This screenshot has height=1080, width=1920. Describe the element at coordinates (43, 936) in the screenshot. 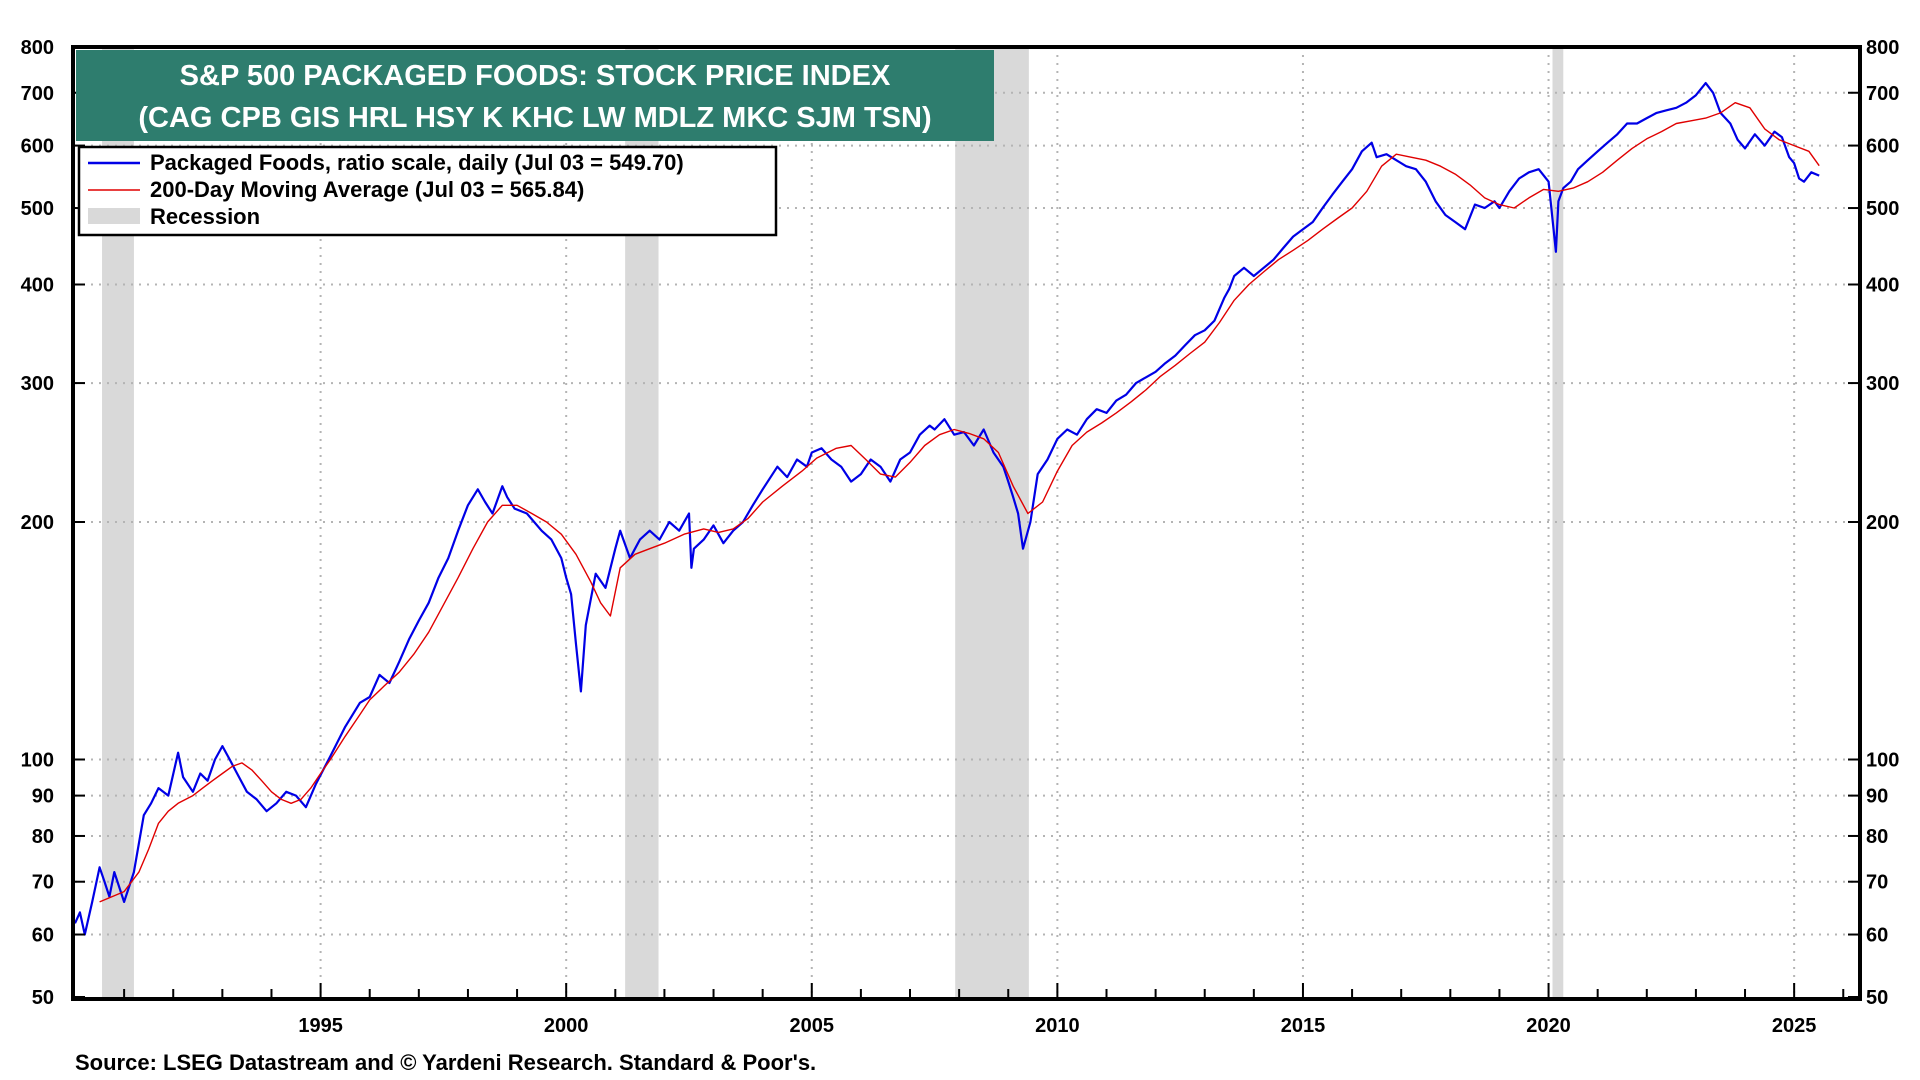

I see `y-tick-label-left-60: 60` at that location.